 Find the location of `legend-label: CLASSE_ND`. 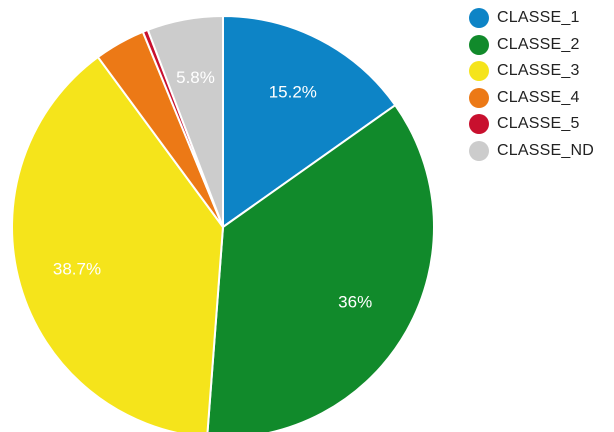

legend-label: CLASSE_ND is located at coordinates (545, 150).